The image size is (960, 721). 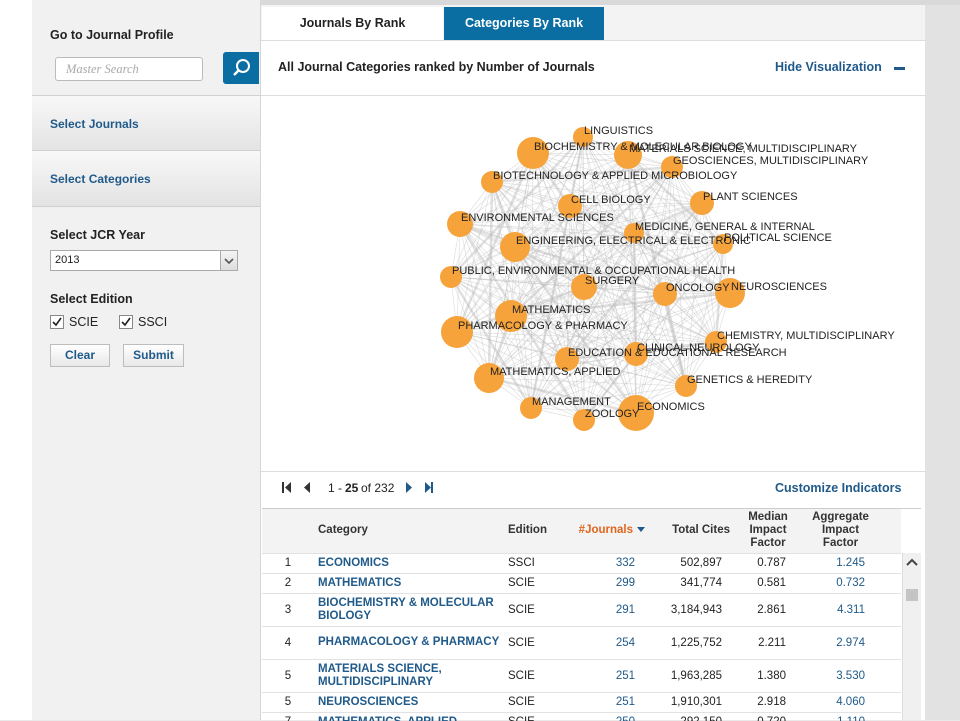 I want to click on aggregate-if: 4.060, so click(x=850, y=702).